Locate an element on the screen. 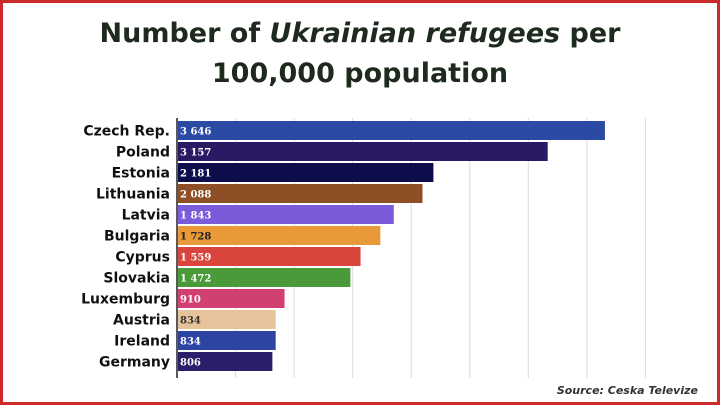 This screenshot has height=405, width=720. title-emphasis: Ukrainian refugees is located at coordinates (415, 33).